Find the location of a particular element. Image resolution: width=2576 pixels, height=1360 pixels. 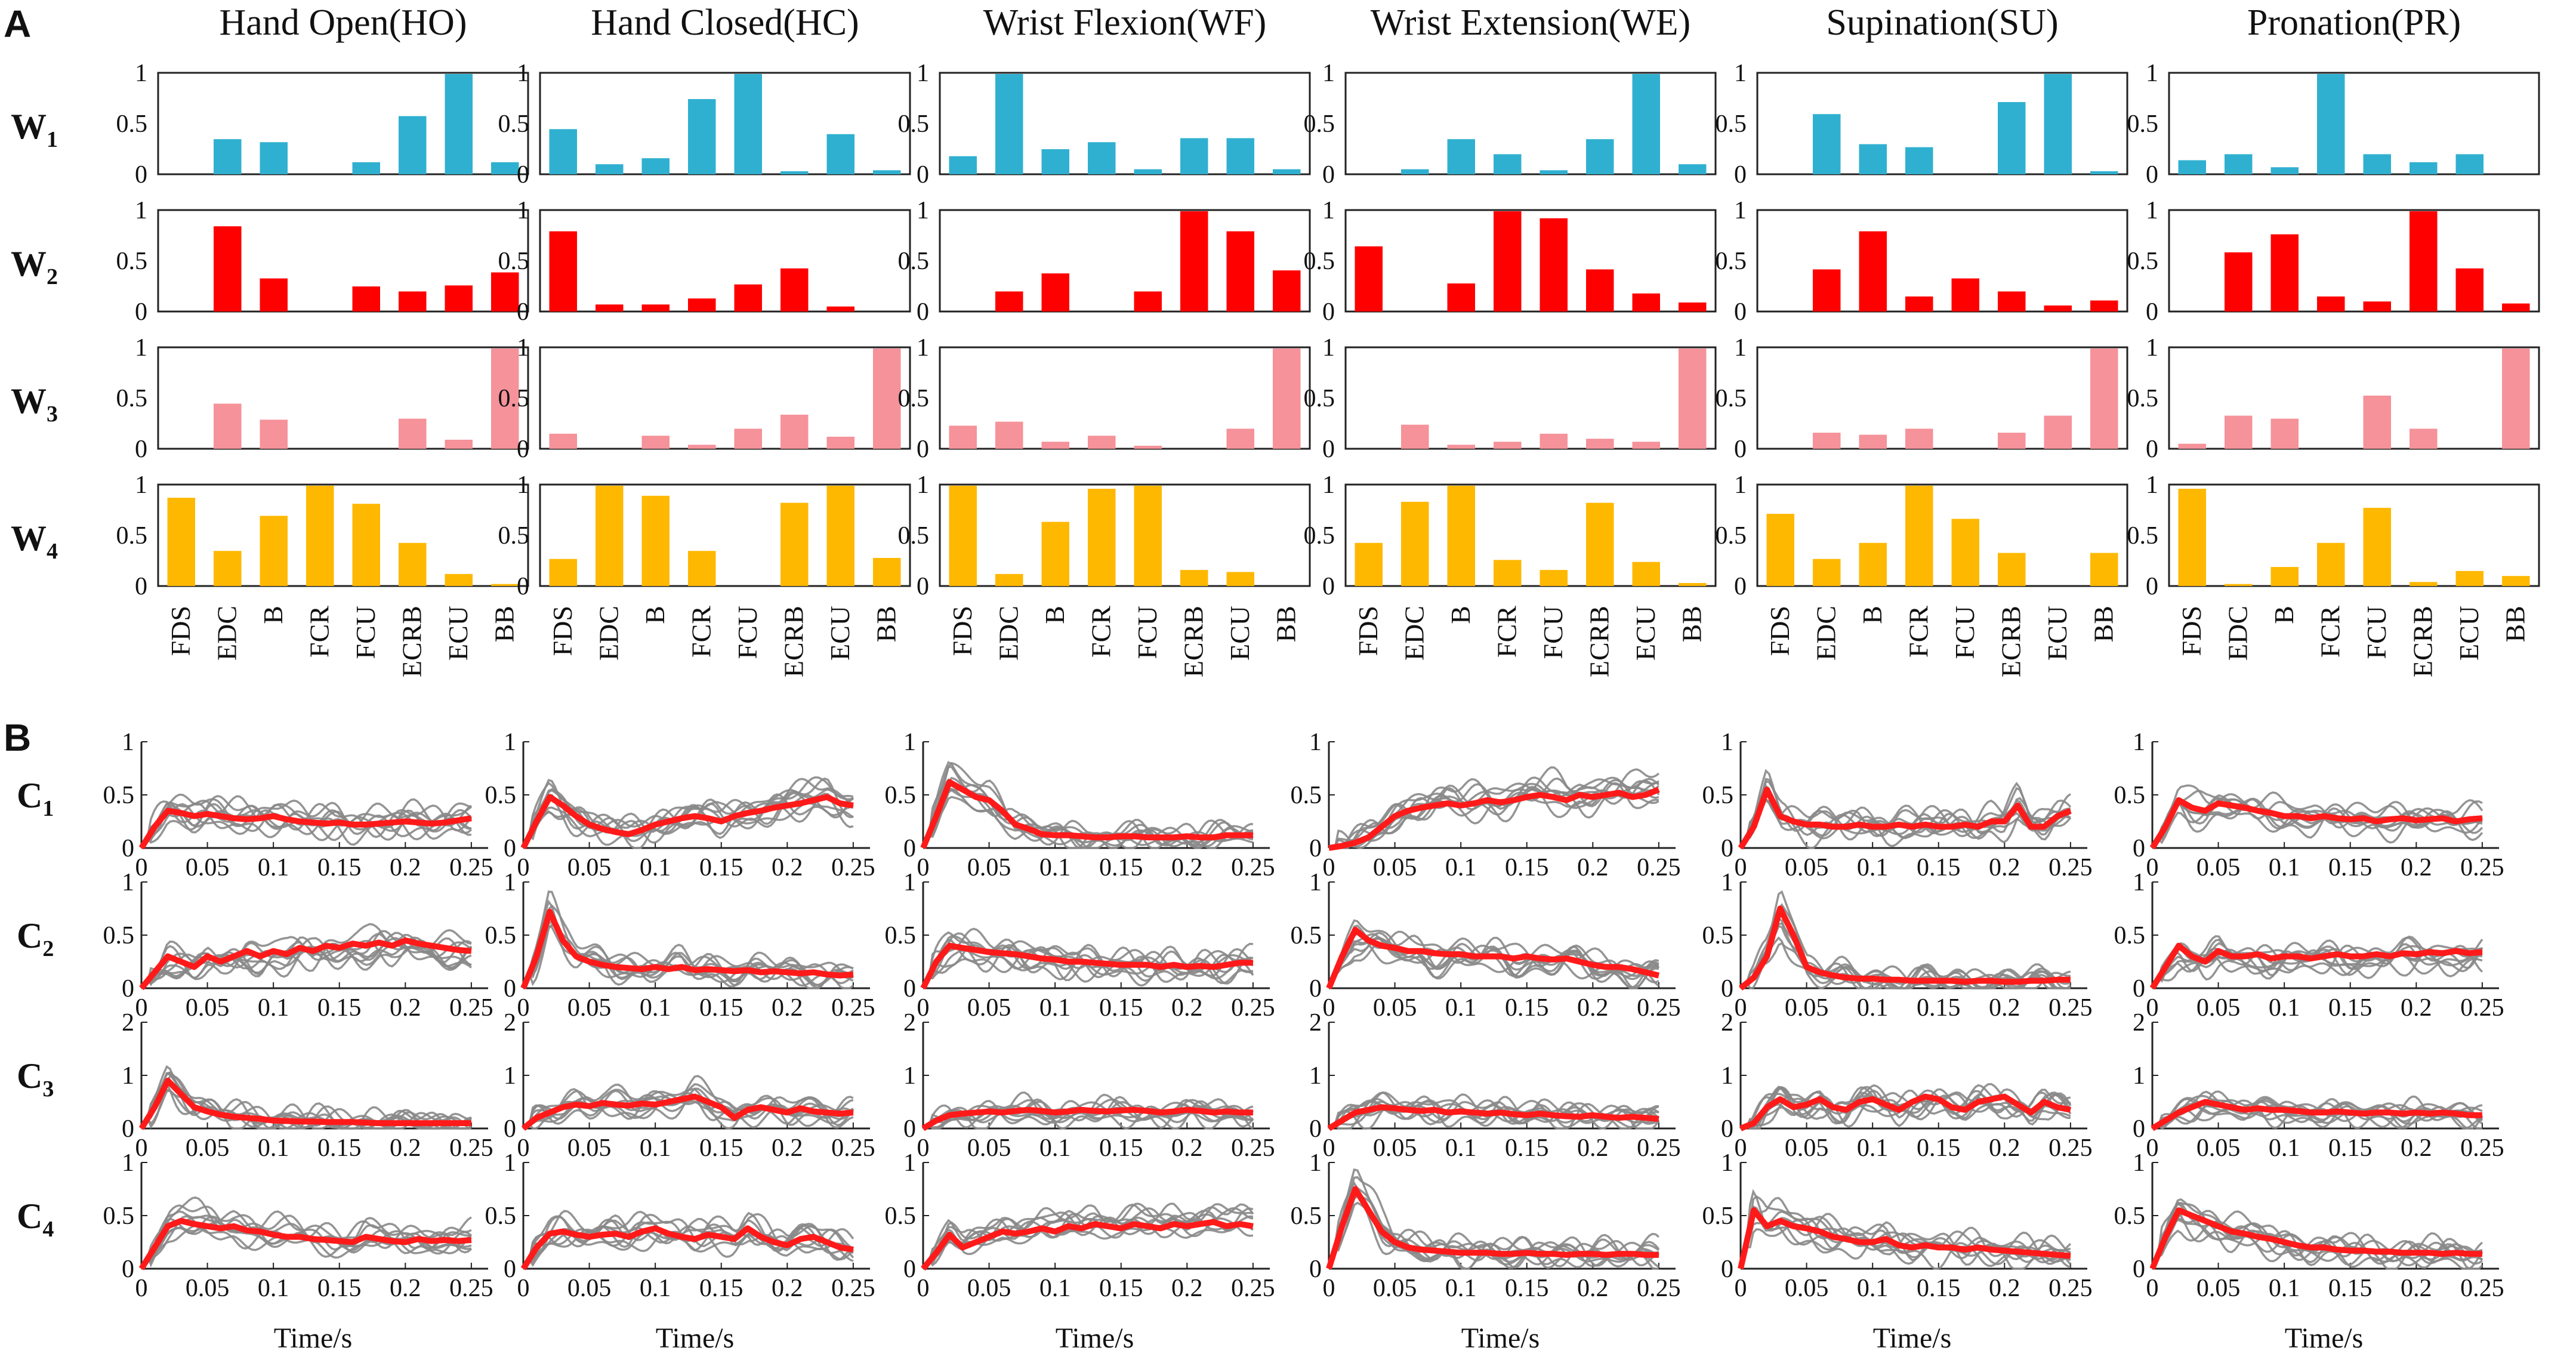

row-label-sub: 1 is located at coordinates (48, 808).